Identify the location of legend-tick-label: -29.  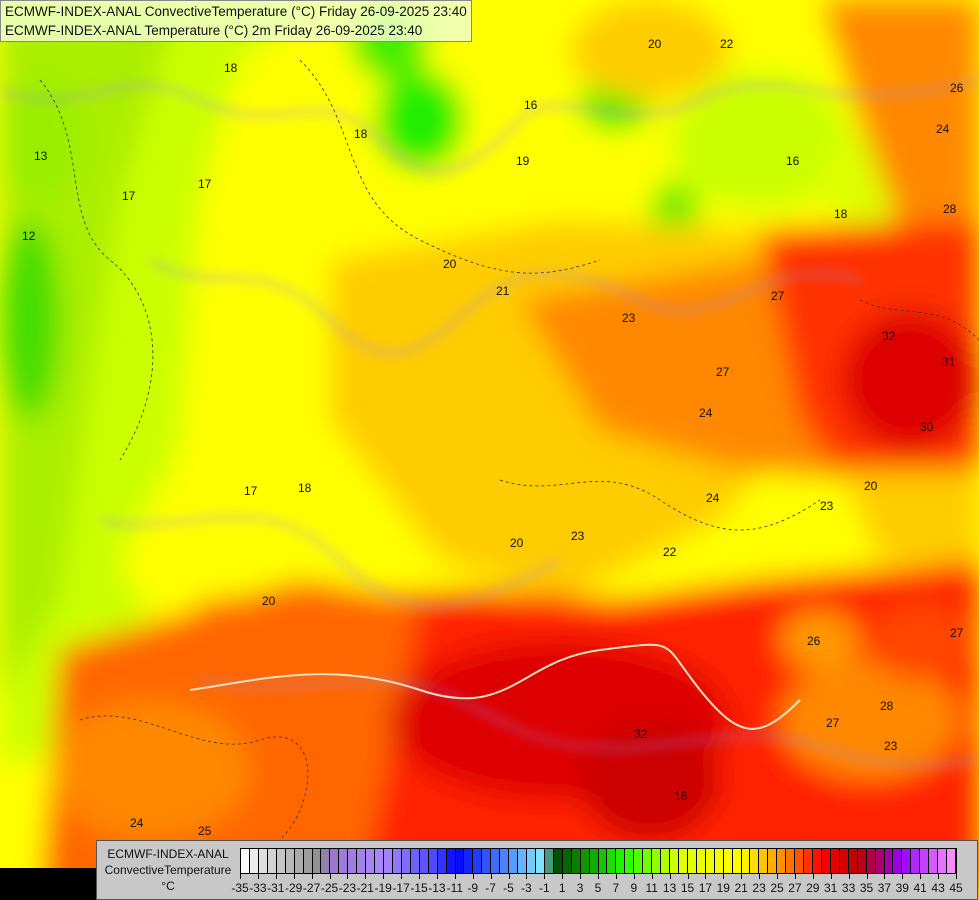
(294, 888).